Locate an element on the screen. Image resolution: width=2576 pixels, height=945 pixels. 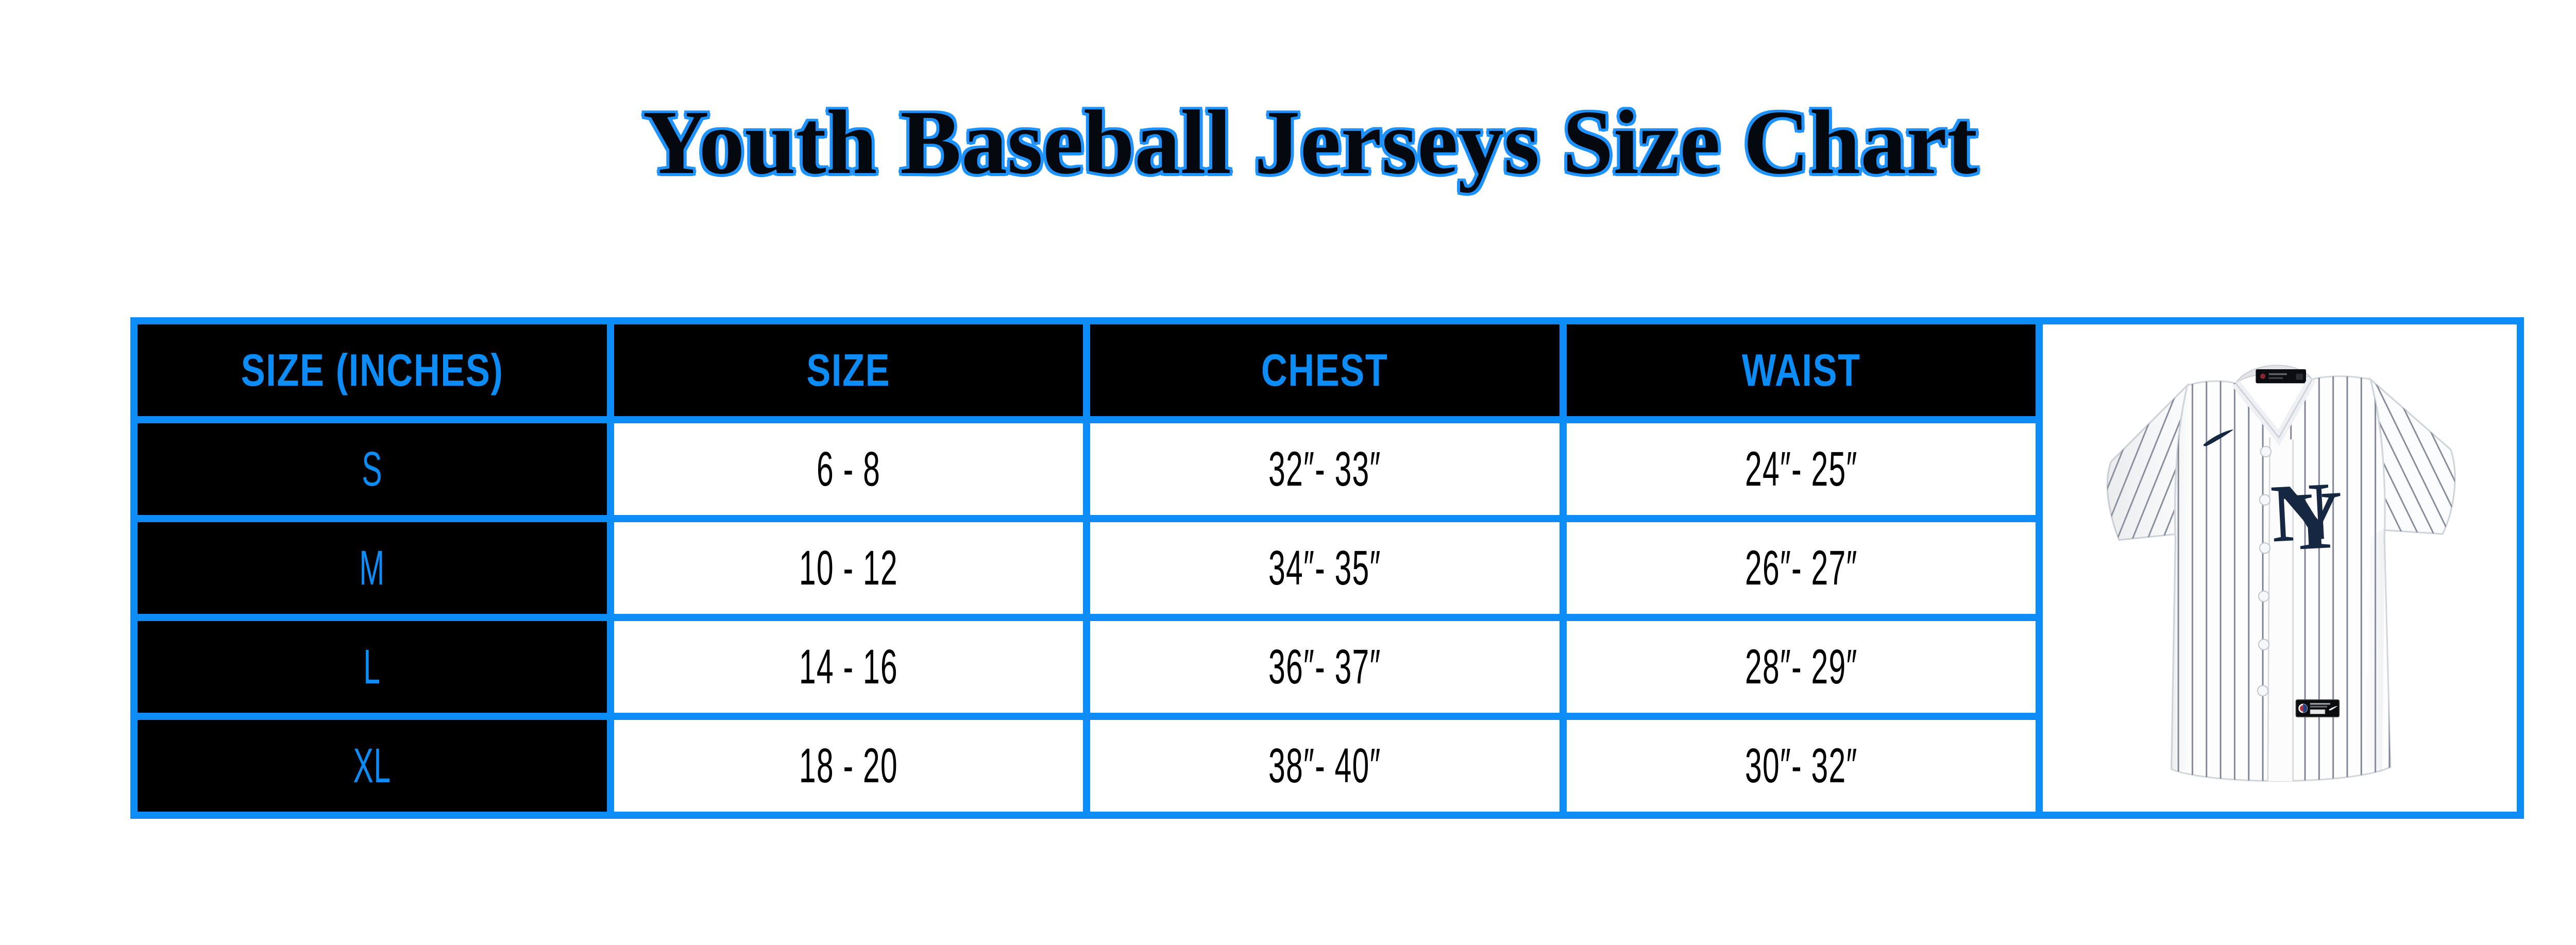
jersey-buttons is located at coordinates (2264, 571).